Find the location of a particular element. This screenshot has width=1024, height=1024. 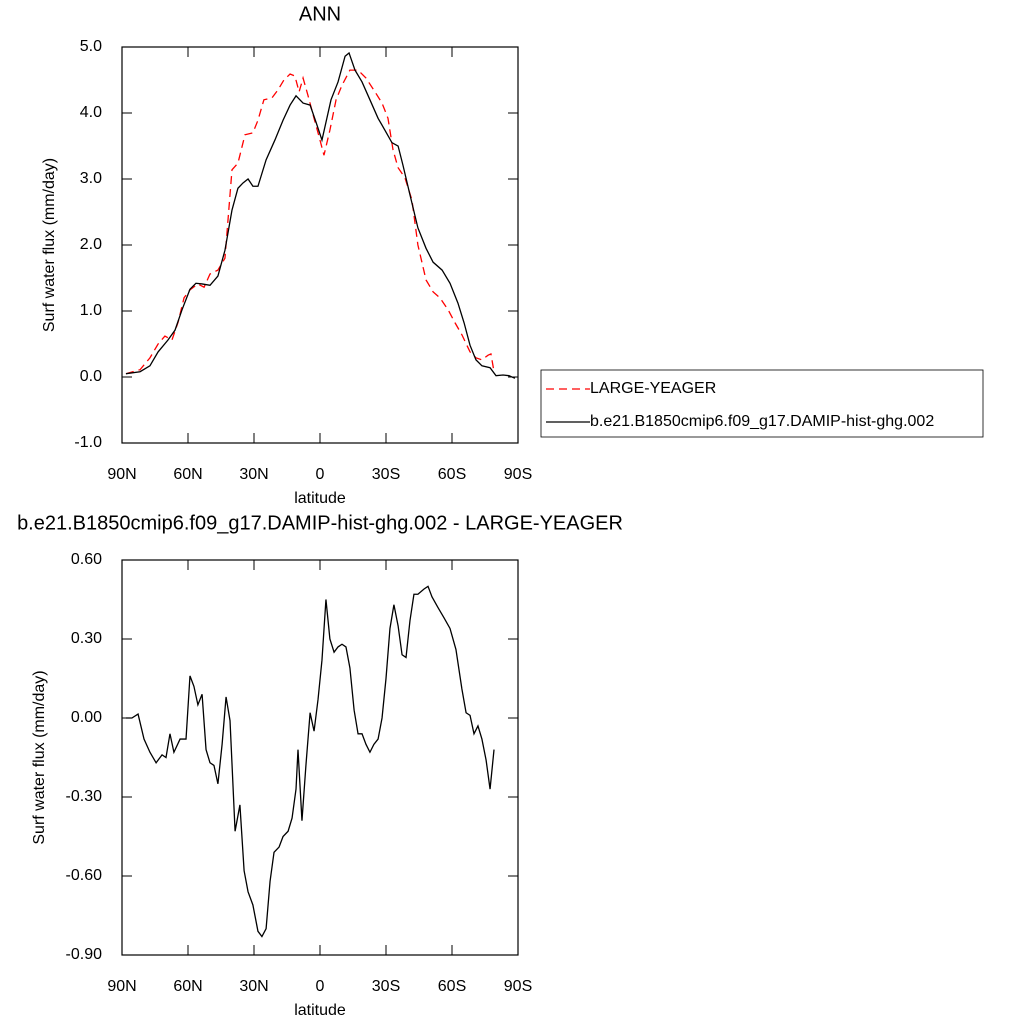

y-tick-label: 0.0 is located at coordinates (91, 376).